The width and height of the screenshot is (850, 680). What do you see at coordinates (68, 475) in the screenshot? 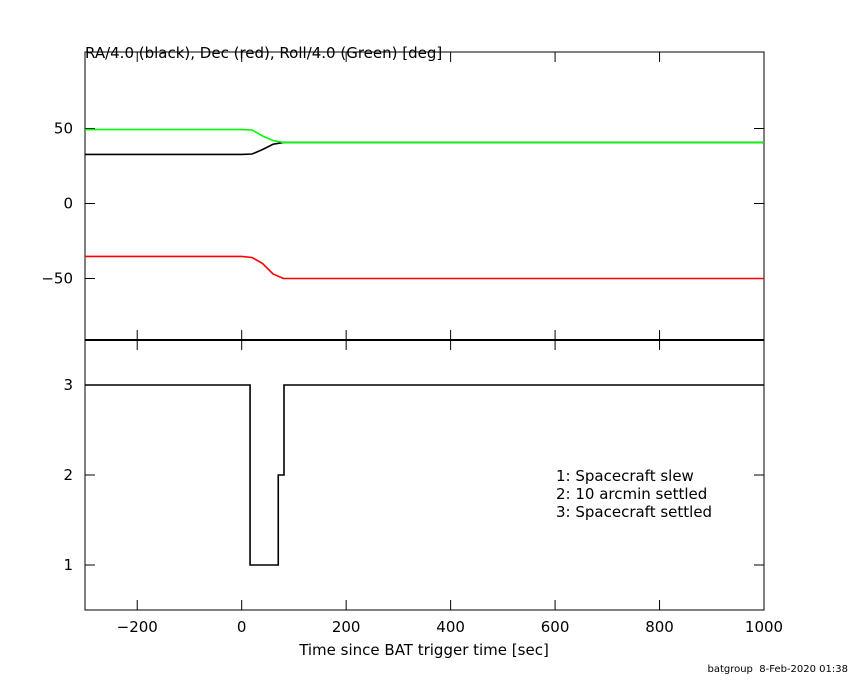
I see `y-tick-label: 2` at bounding box center [68, 475].